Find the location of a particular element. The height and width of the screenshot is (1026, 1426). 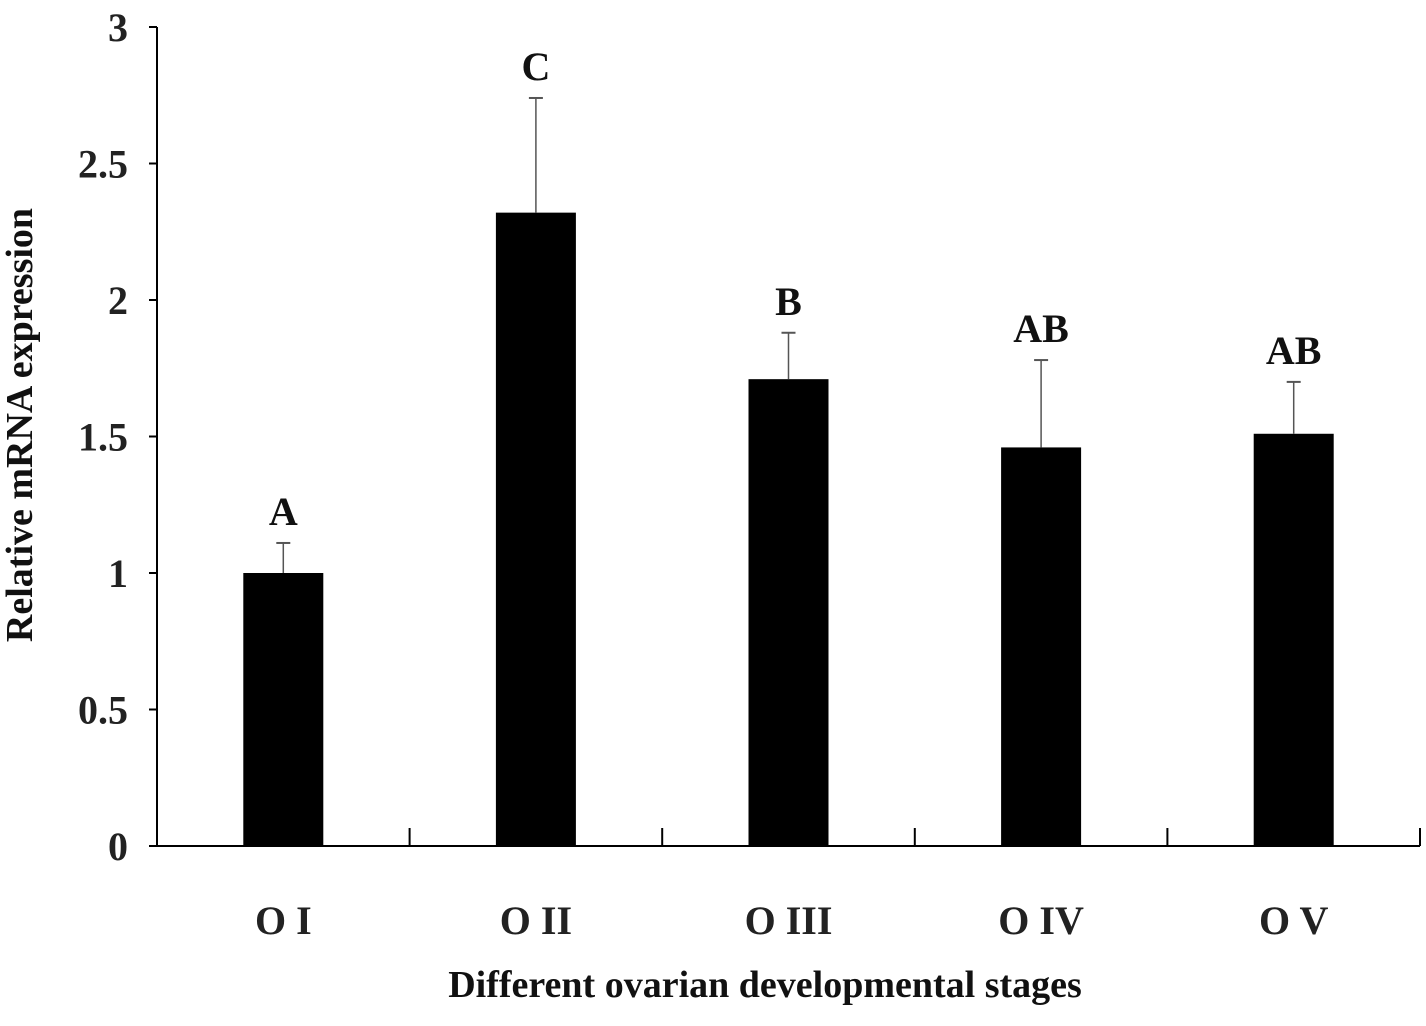

significance-label: A is located at coordinates (283, 511).